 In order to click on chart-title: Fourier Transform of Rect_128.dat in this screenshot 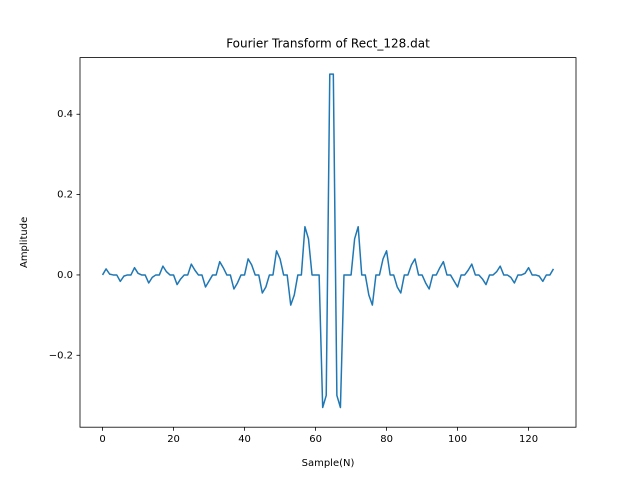, I will do `click(328, 44)`.